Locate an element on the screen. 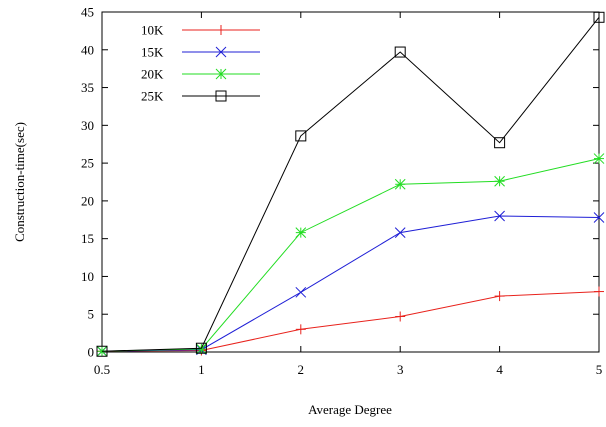 The height and width of the screenshot is (427, 606). y-tick-label: 10 is located at coordinates (87, 276).